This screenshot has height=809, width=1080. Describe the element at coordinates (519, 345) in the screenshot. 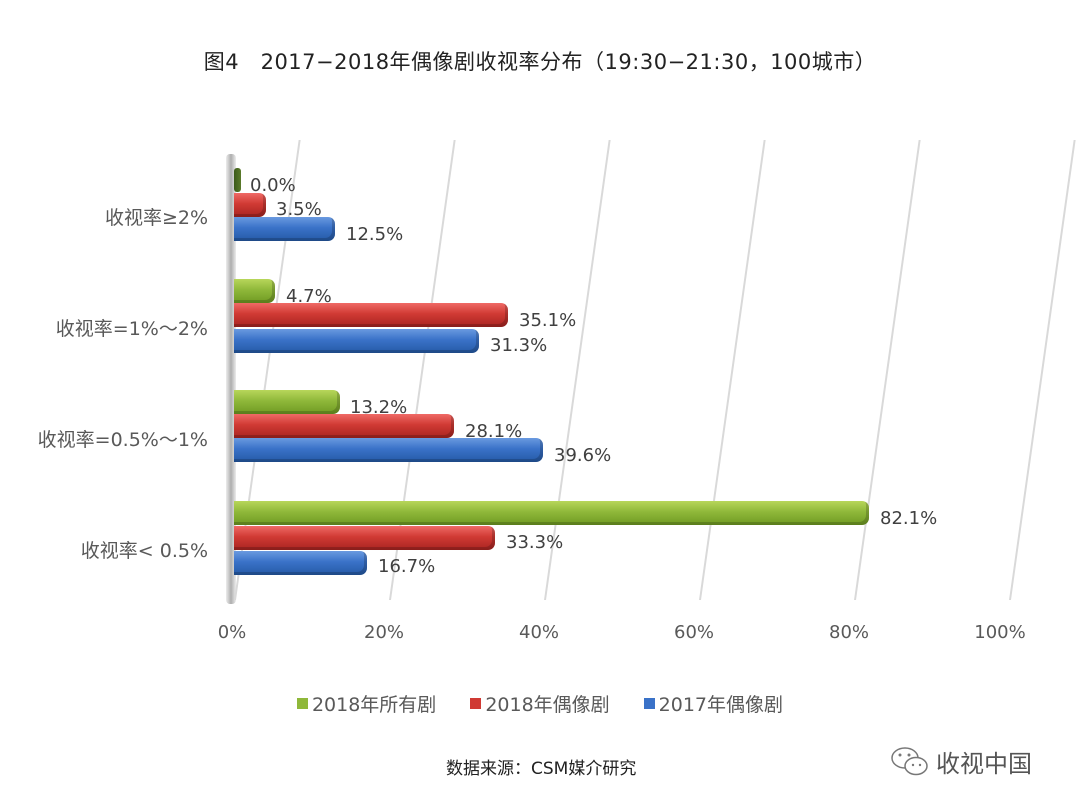

I see `value-label: 31.3%` at that location.